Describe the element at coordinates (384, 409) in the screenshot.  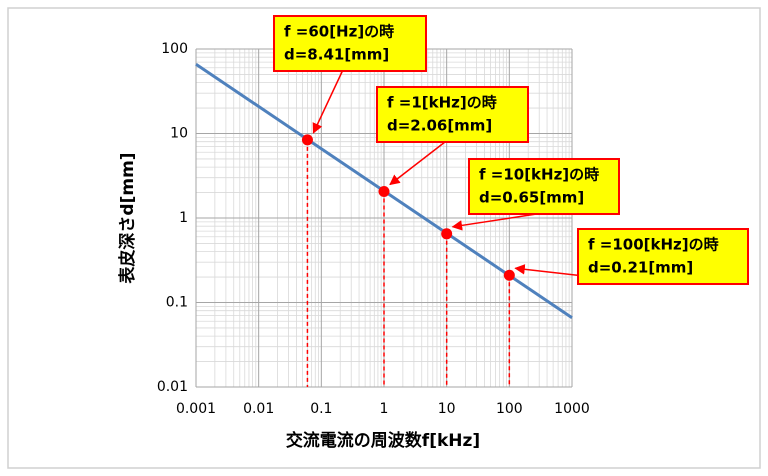
I see `x-tick-label: 1` at that location.